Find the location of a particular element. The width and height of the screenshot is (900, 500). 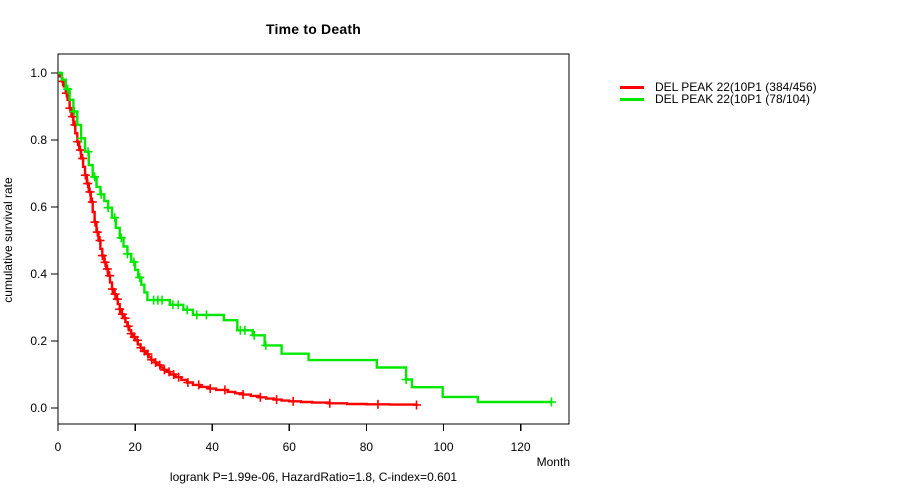

x-tick-label: 100 is located at coordinates (443, 447).